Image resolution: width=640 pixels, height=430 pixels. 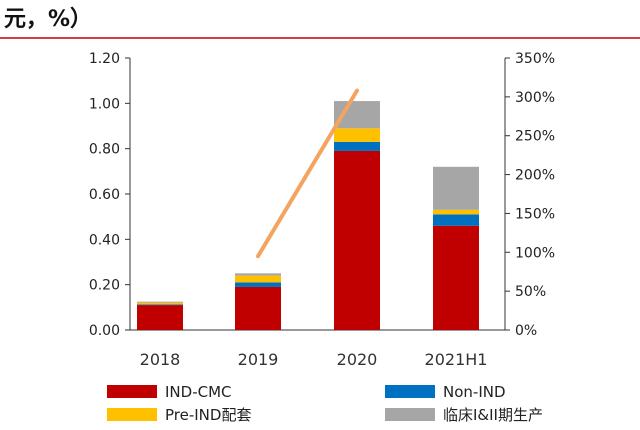 I want to click on left-tick-label: 1.00, so click(x=104, y=104).